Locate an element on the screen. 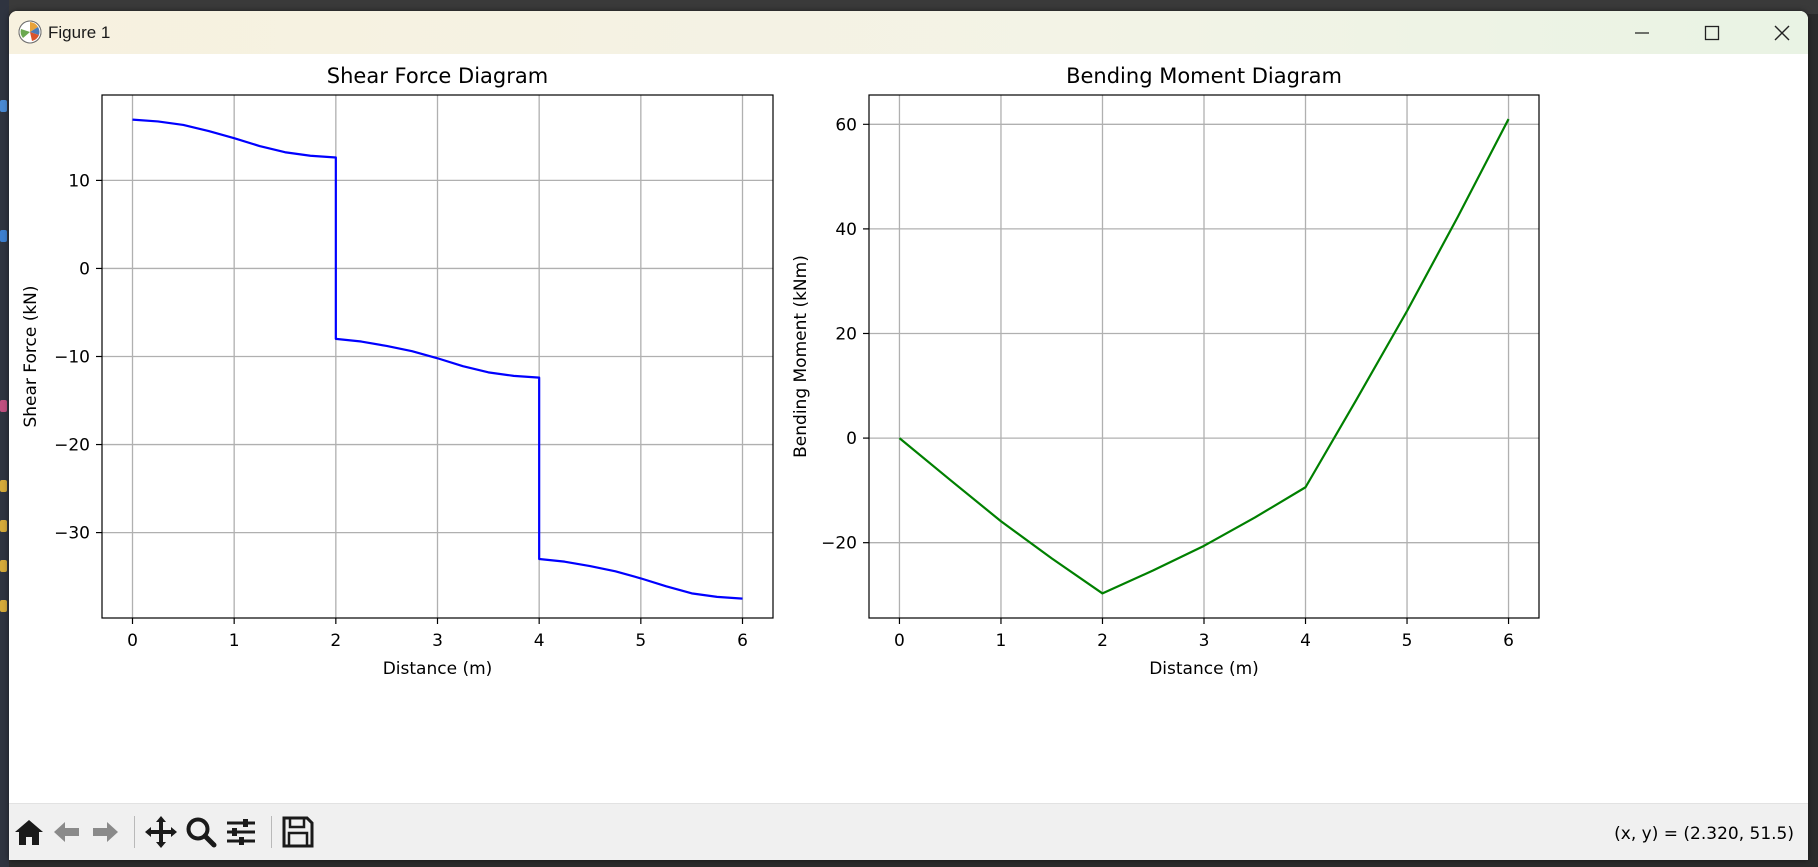 The height and width of the screenshot is (867, 1818). zoom-icon is located at coordinates (201, 832).